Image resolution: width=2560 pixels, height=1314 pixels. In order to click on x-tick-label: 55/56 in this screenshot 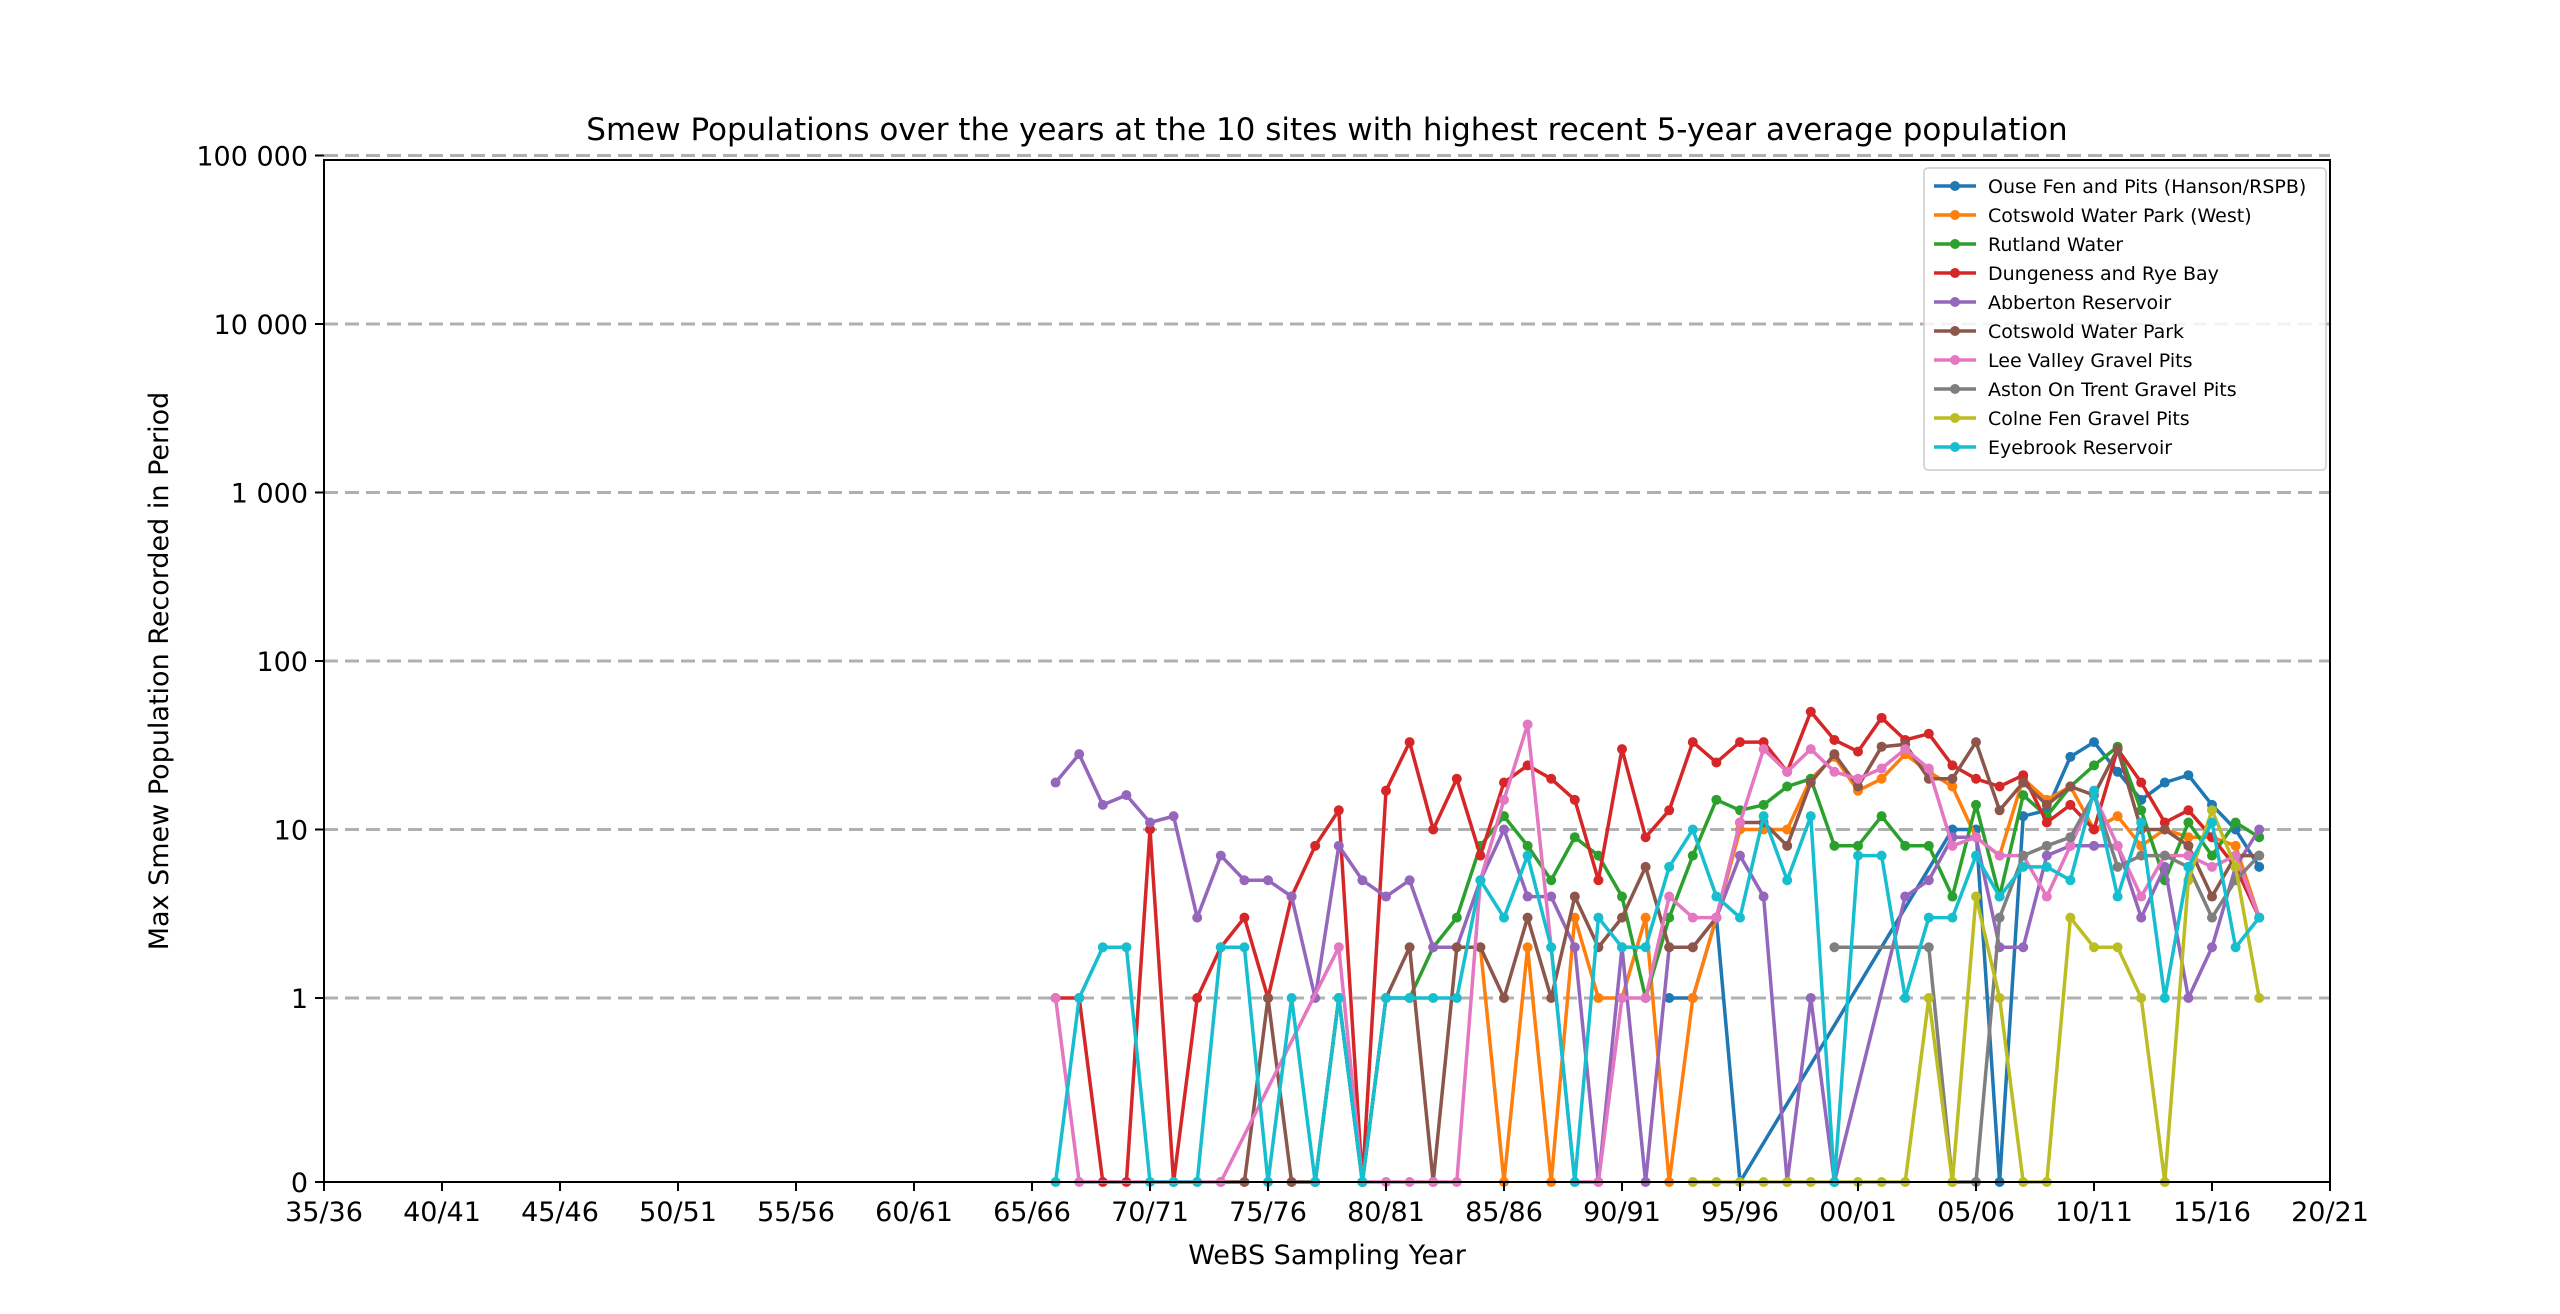, I will do `click(796, 1212)`.